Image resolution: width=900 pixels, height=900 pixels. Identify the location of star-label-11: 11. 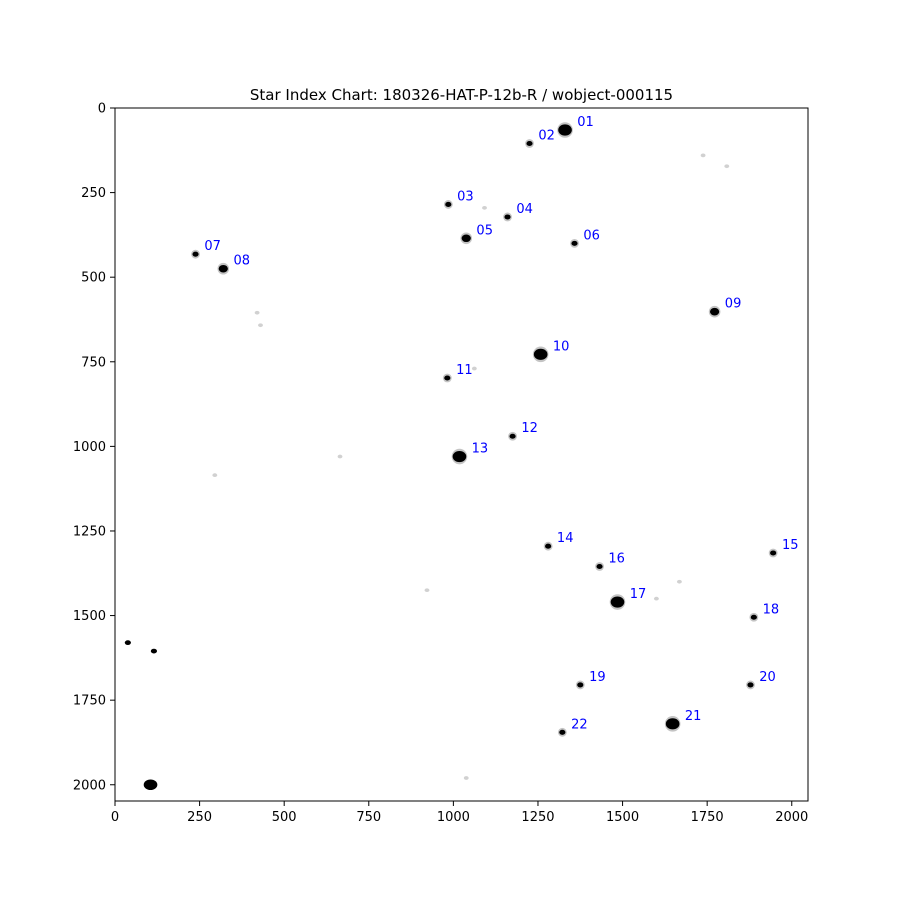
(464, 370).